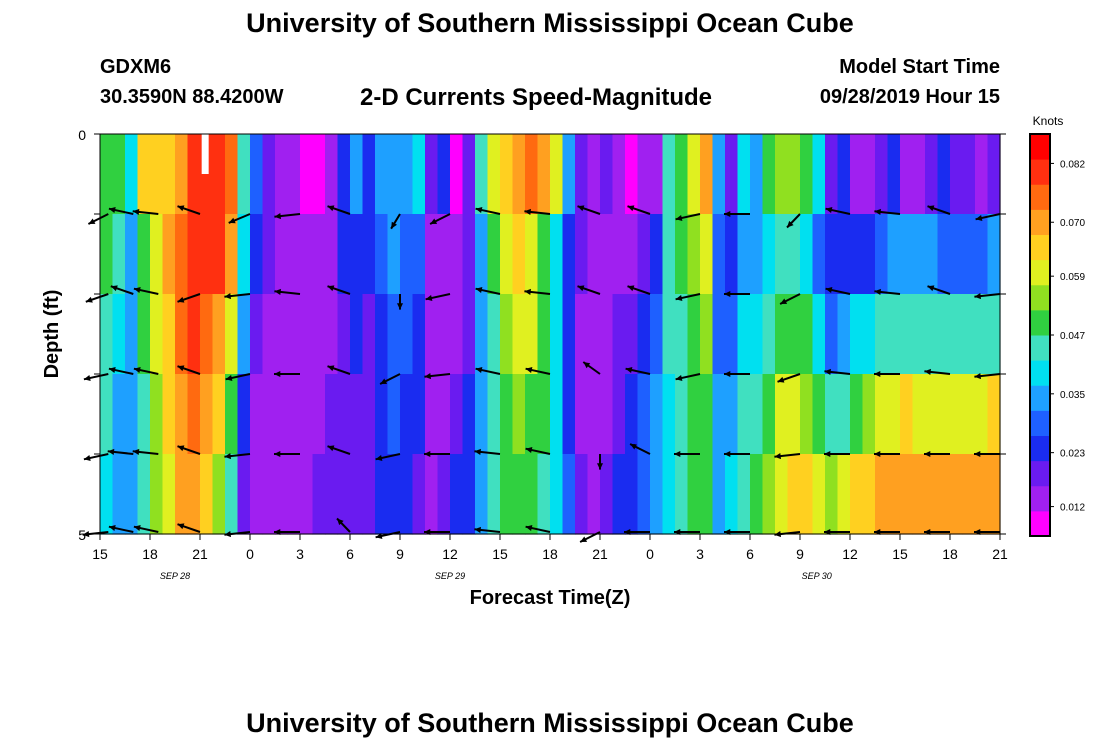  Describe the element at coordinates (1048, 121) in the screenshot. I see `colorbar-unit-label: Knots` at that location.